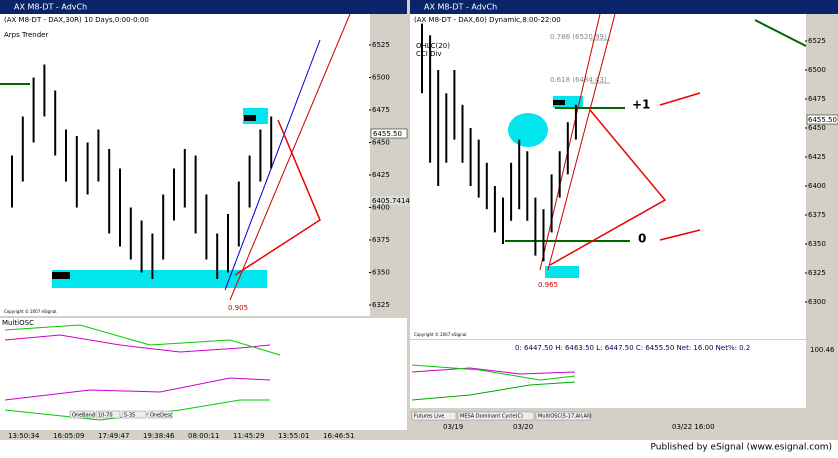 The height and width of the screenshot is (458, 838). Describe the element at coordinates (523, 427) in the screenshot. I see `date-label: 03/20` at that location.